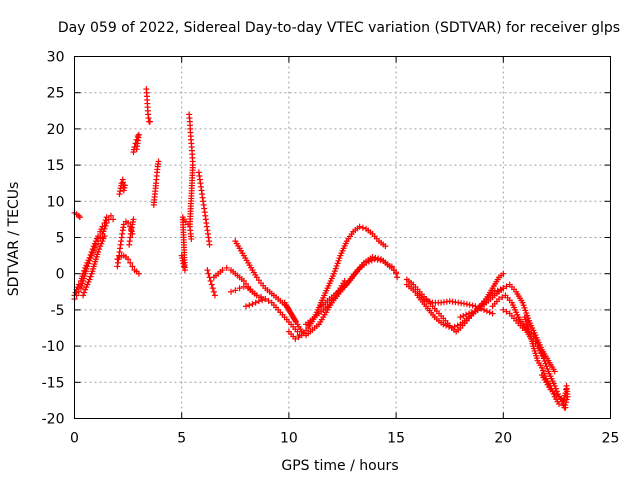 The height and width of the screenshot is (480, 640). Describe the element at coordinates (611, 439) in the screenshot. I see `x-tick-label: 25` at that location.